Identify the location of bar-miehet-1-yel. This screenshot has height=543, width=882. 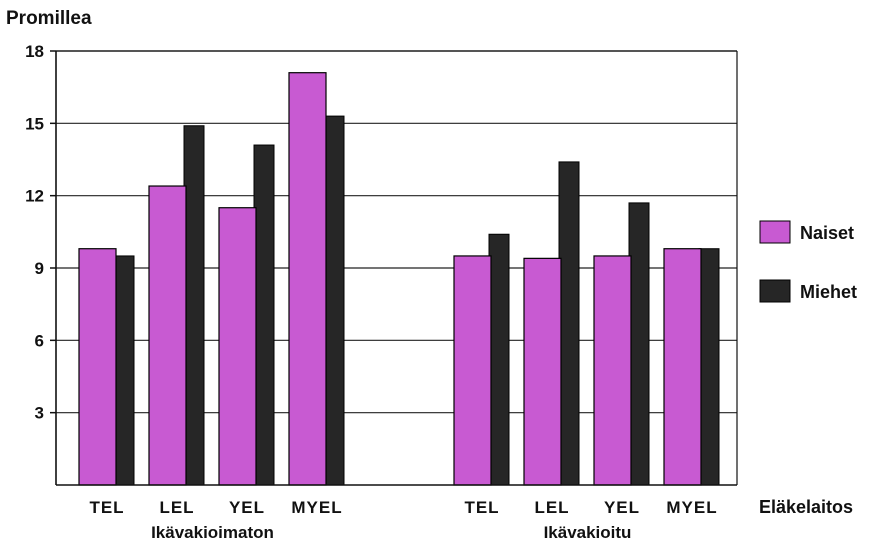
(639, 344).